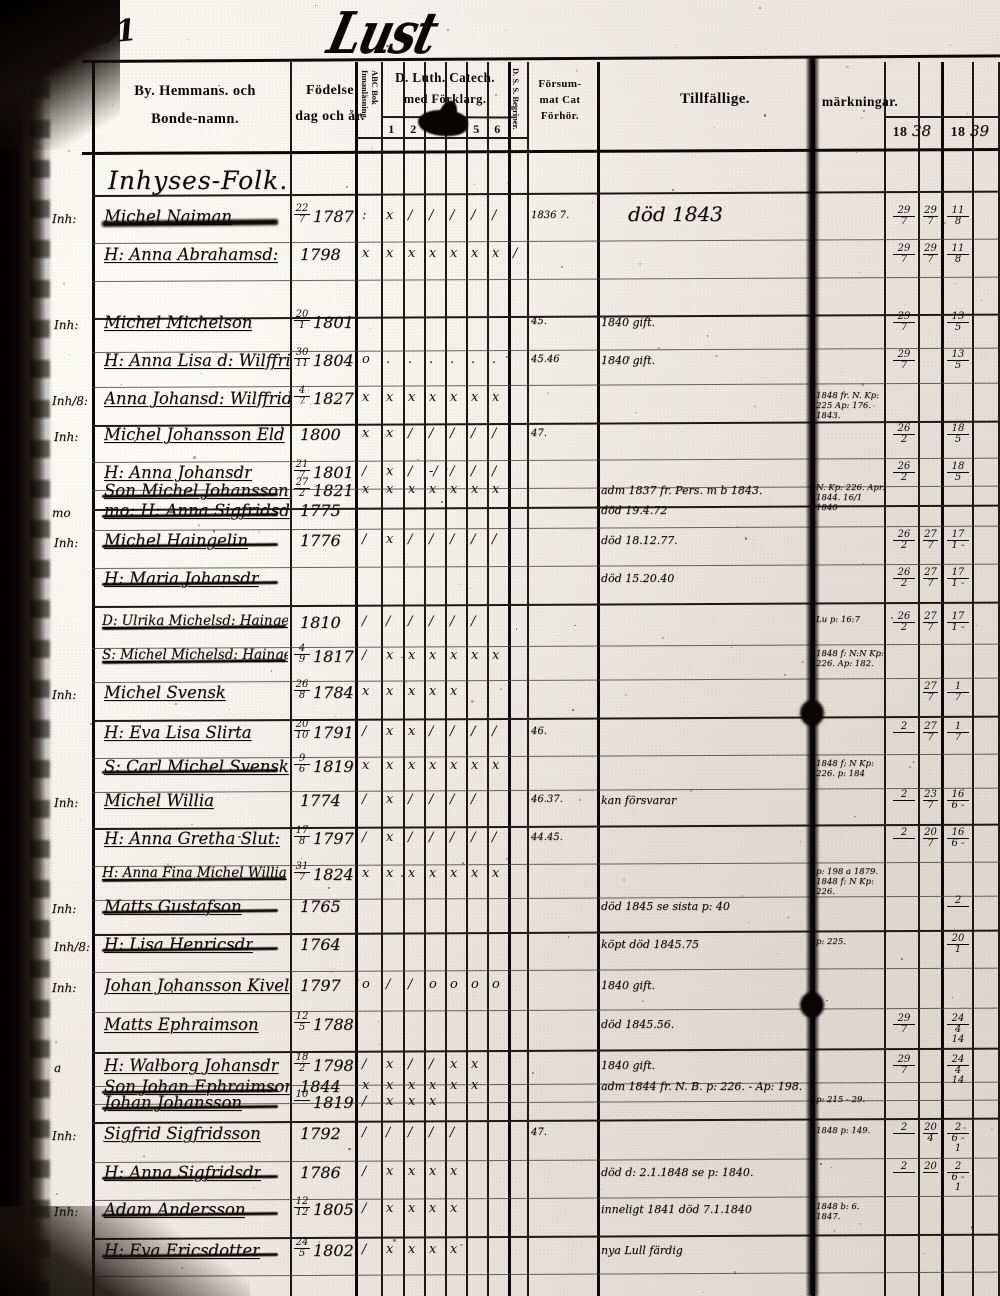 Image resolution: width=1000 pixels, height=1296 pixels. I want to click on entry-occasional-note: kan försvarar, so click(639, 800).